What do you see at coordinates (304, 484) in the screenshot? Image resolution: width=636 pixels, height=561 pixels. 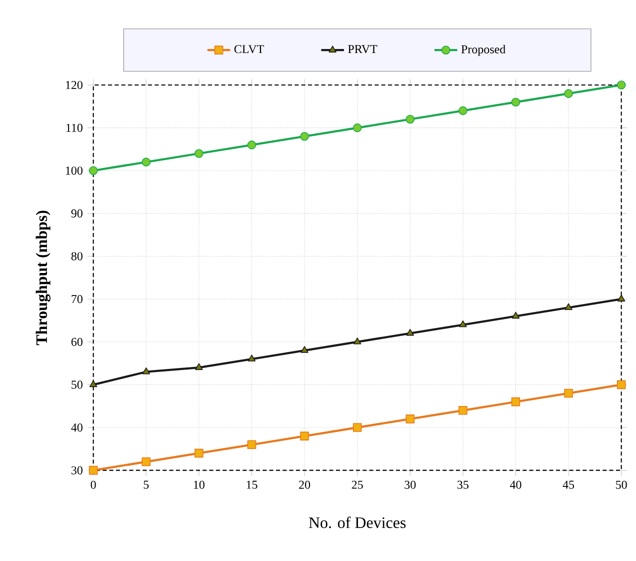 I see `x-tick-label: 20` at bounding box center [304, 484].